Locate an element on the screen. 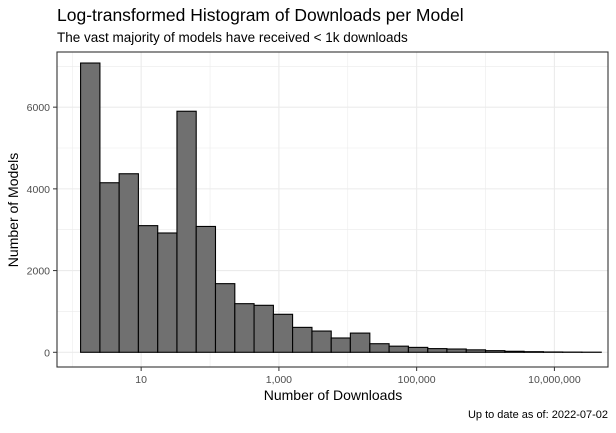 The image size is (616, 433). x-tick-label: 10,000,000 is located at coordinates (554, 380).